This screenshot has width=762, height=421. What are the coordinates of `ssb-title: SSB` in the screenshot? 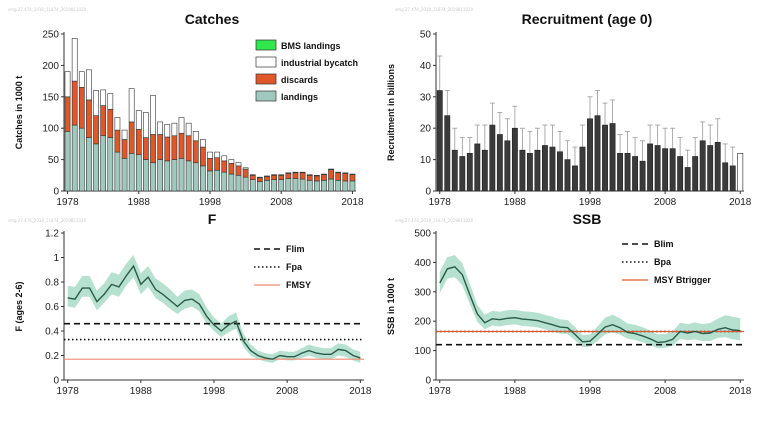 It's located at (587, 219).